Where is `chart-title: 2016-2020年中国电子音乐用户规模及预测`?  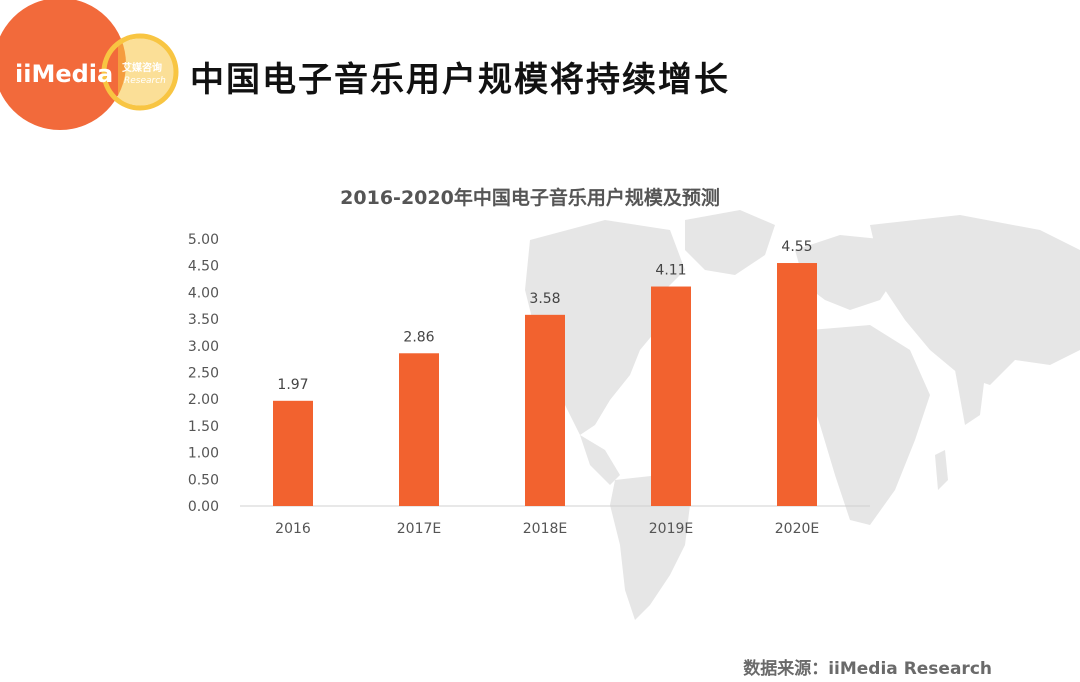 chart-title: 2016-2020年中国电子音乐用户规模及预测 is located at coordinates (530, 198).